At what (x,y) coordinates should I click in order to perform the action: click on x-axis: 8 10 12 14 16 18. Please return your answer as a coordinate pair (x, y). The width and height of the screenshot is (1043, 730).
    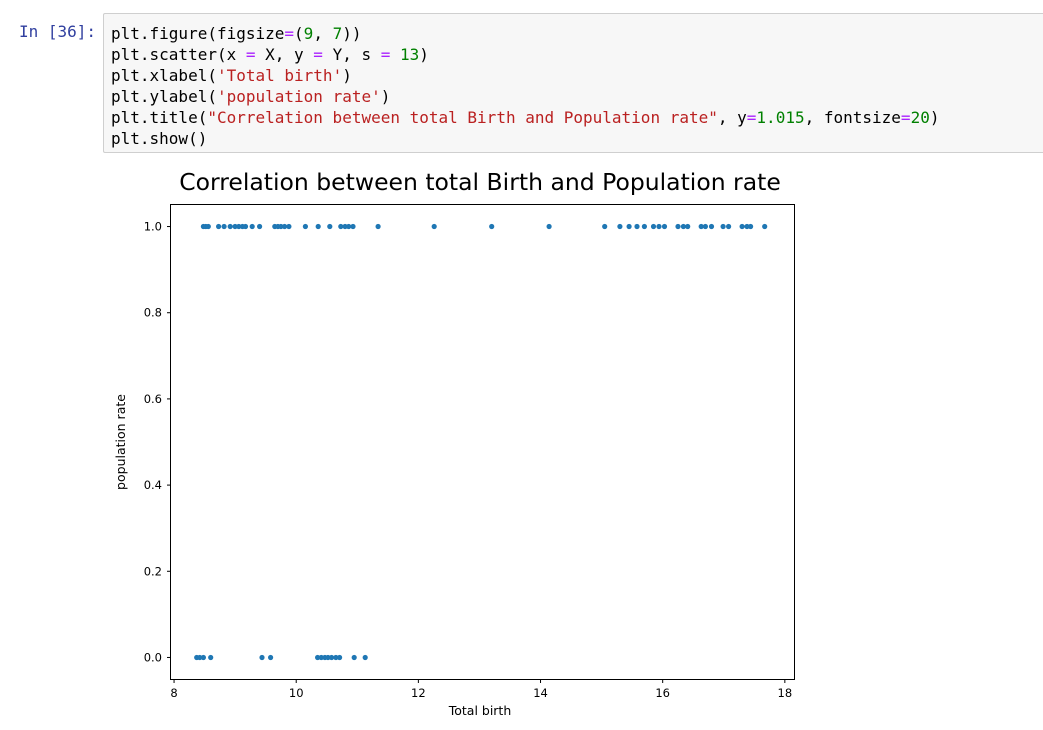
    Looking at the image, I should click on (481, 689).